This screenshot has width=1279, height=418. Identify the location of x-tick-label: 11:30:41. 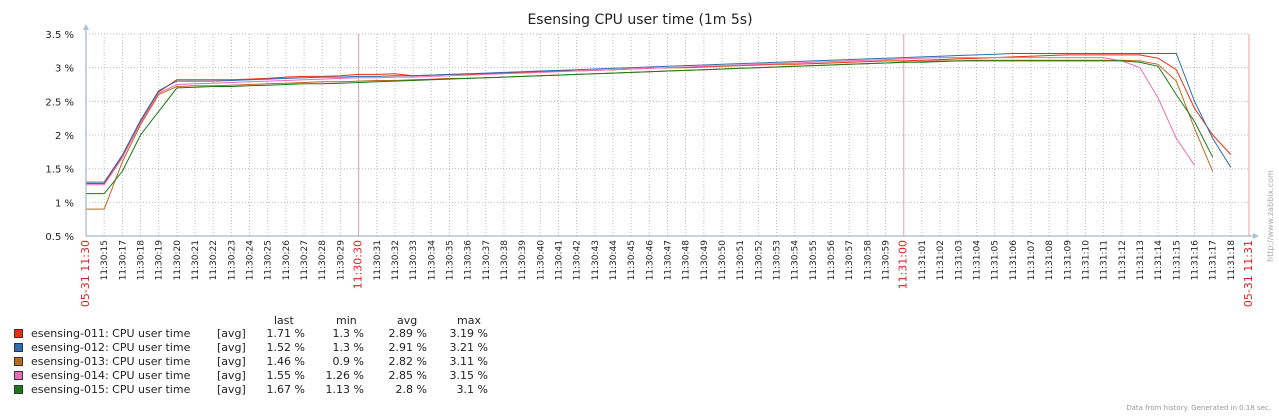
(559, 260).